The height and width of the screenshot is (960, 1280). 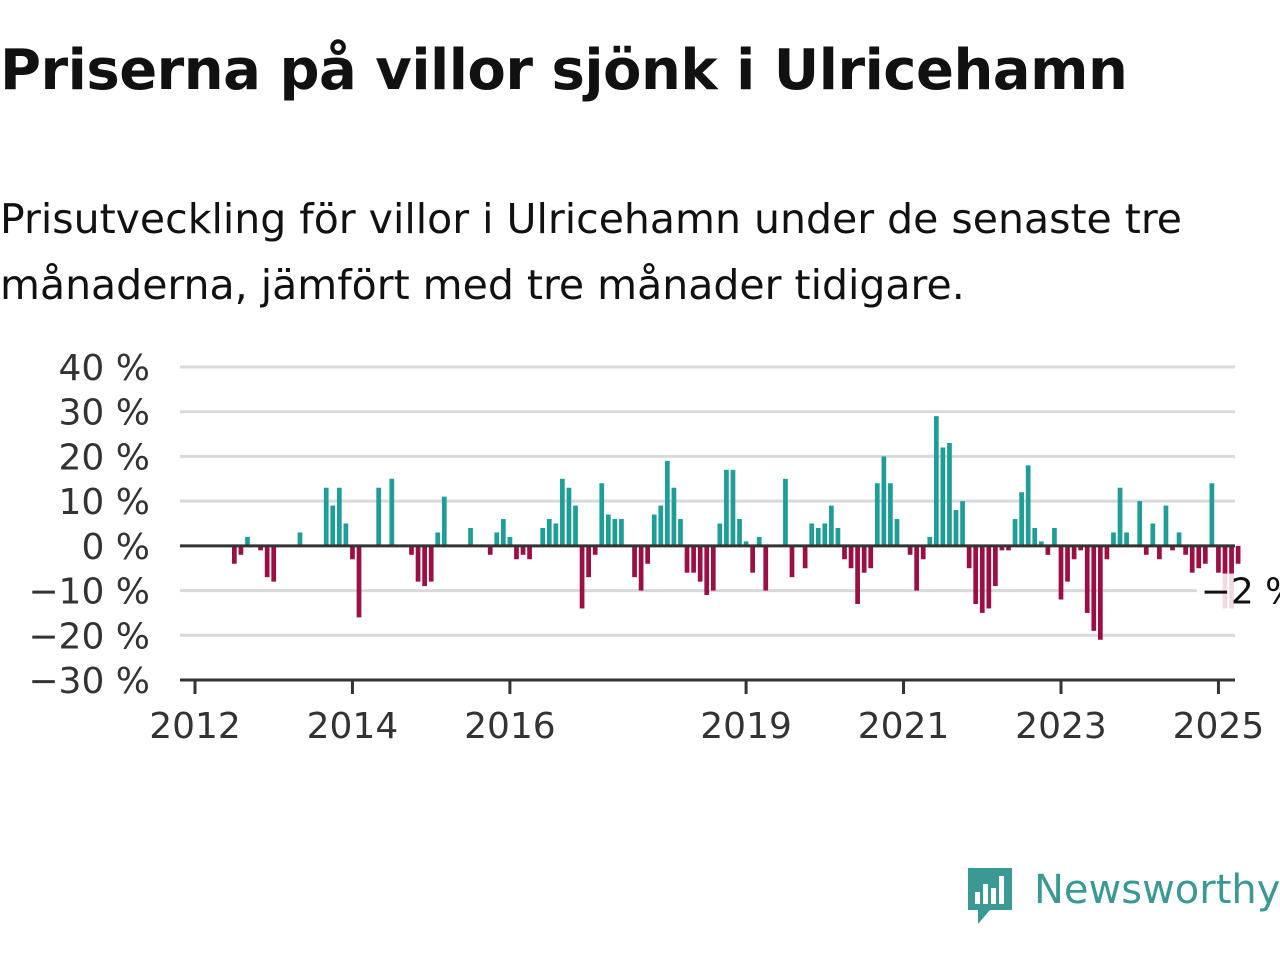 I want to click on y-tick-label: 10 %, so click(x=104, y=502).